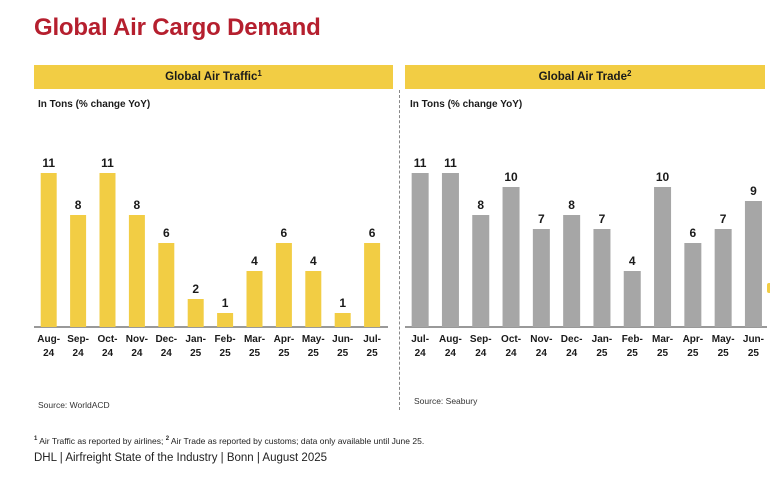 This screenshot has height=479, width=770. What do you see at coordinates (36, 439) in the screenshot?
I see `footnote-sup-1: 1` at bounding box center [36, 439].